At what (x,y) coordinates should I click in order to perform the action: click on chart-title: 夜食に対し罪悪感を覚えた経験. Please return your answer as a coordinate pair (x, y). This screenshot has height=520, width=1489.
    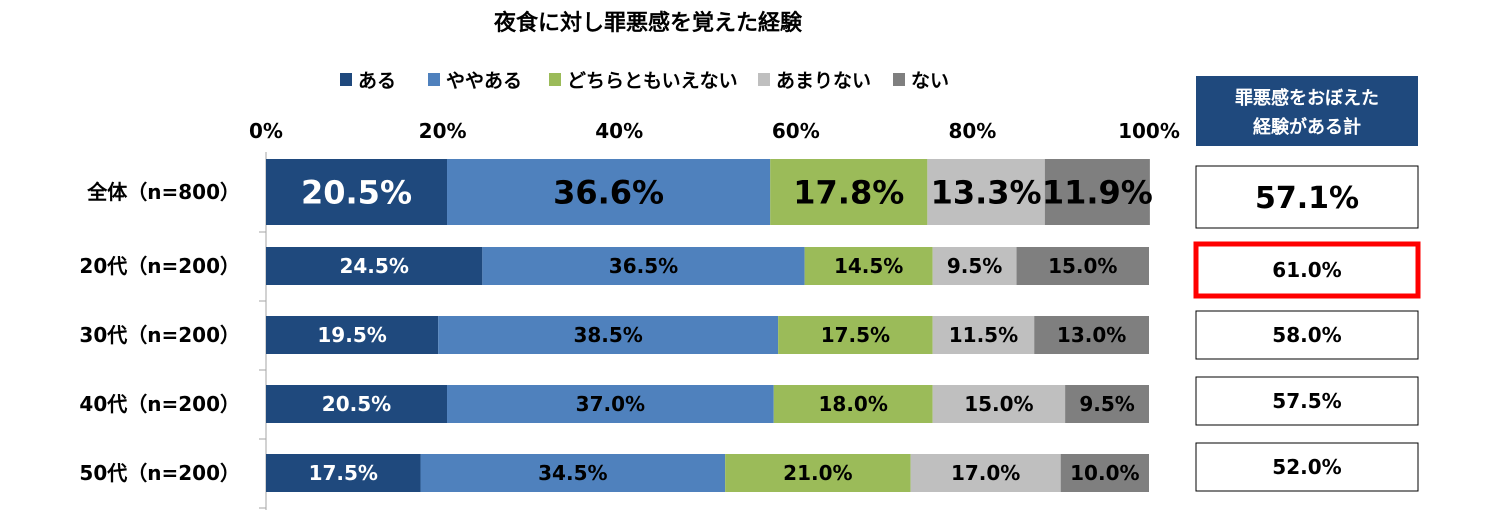
    Looking at the image, I should click on (648, 23).